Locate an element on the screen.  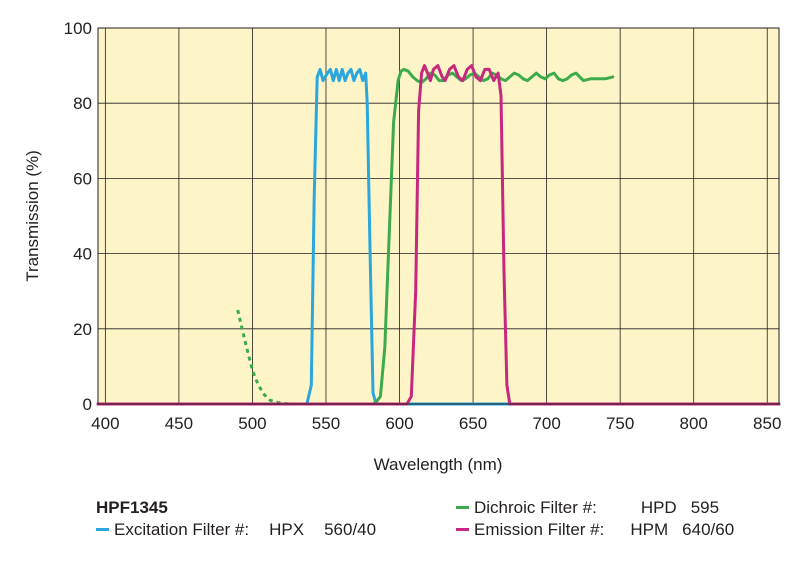
emission-part: HPM is located at coordinates (649, 529).